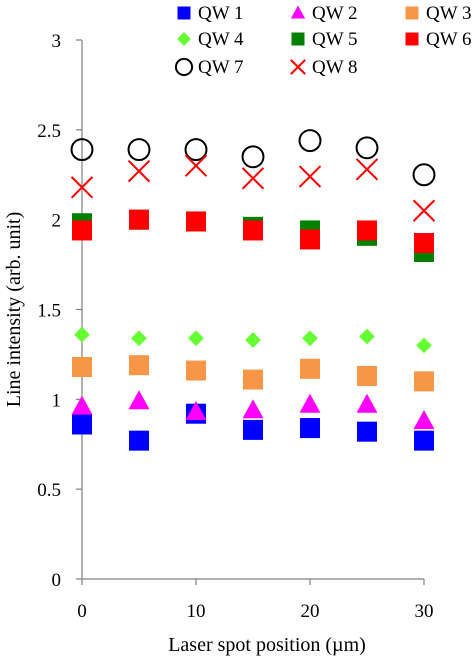 The width and height of the screenshot is (474, 658). I want to click on legend-item: QW 5, so click(324, 39).